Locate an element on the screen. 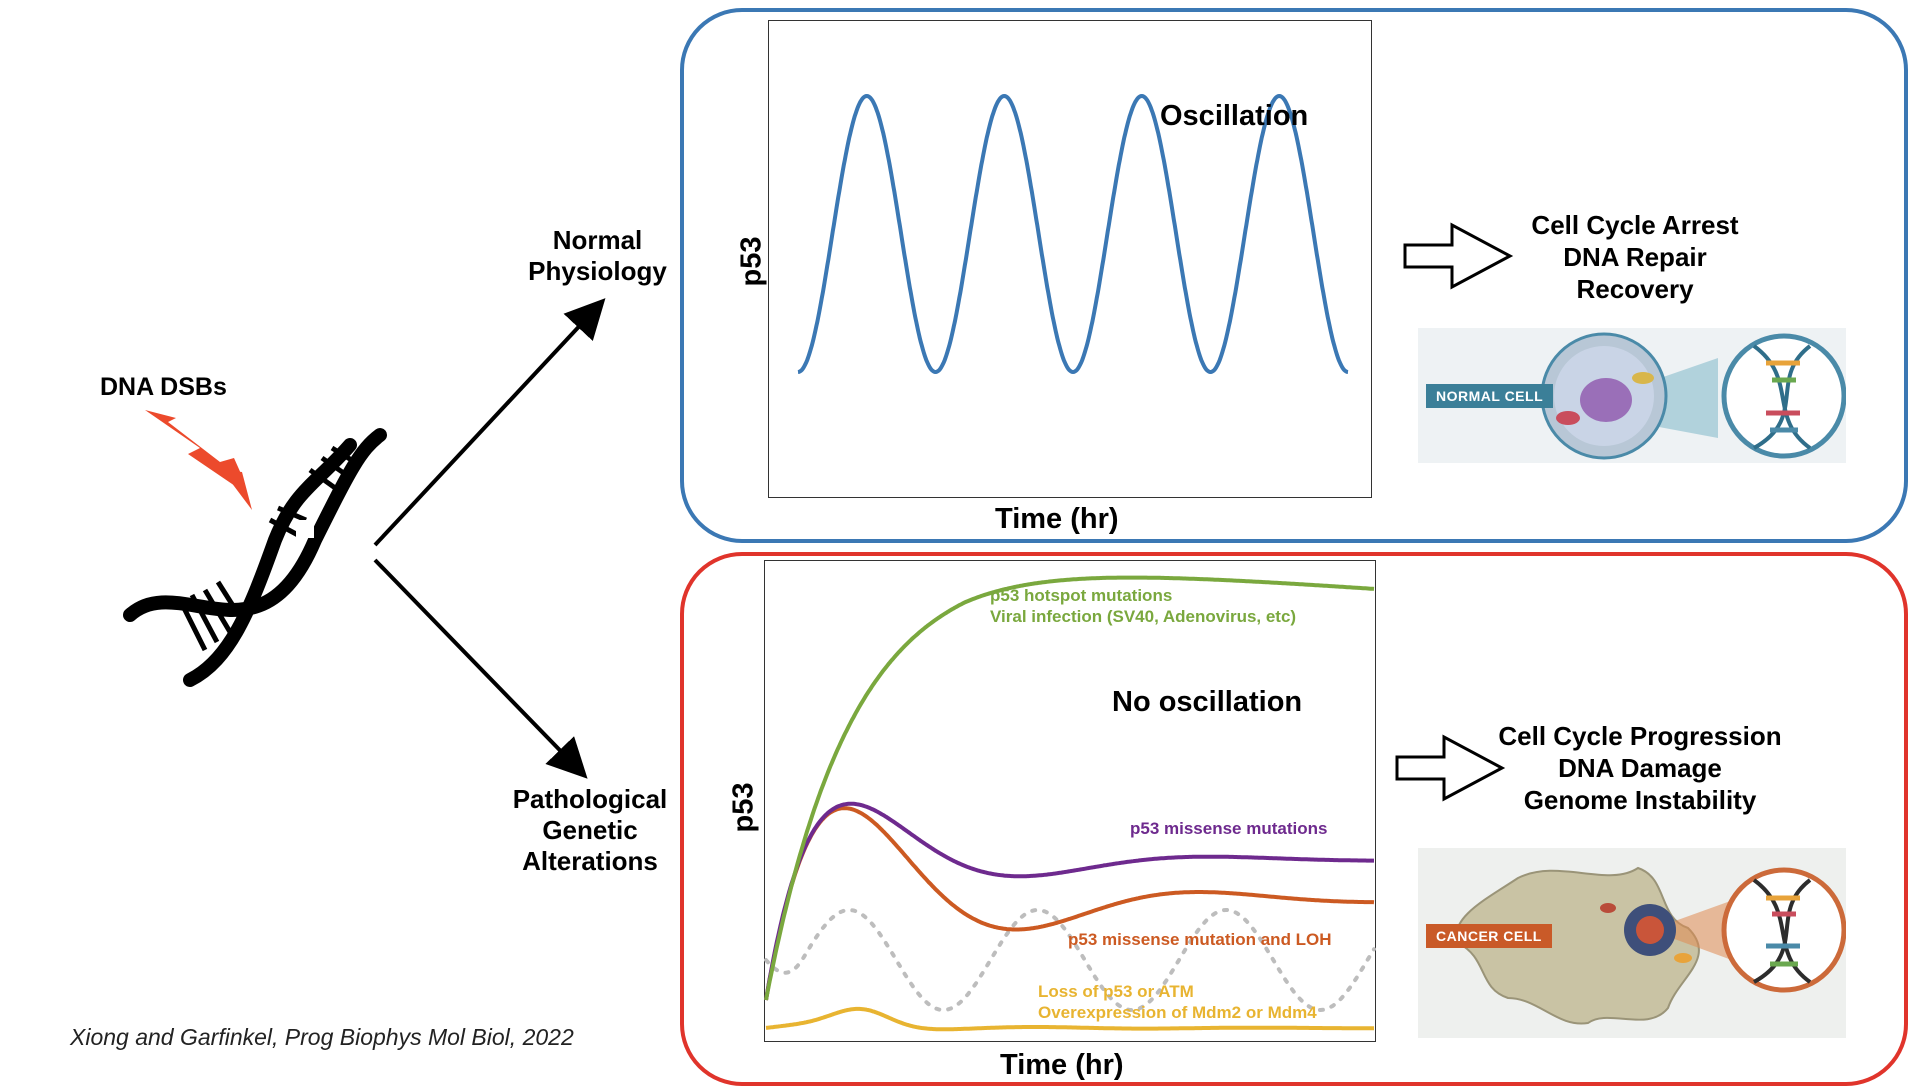  arrow-to-normal is located at coordinates (489, 422).